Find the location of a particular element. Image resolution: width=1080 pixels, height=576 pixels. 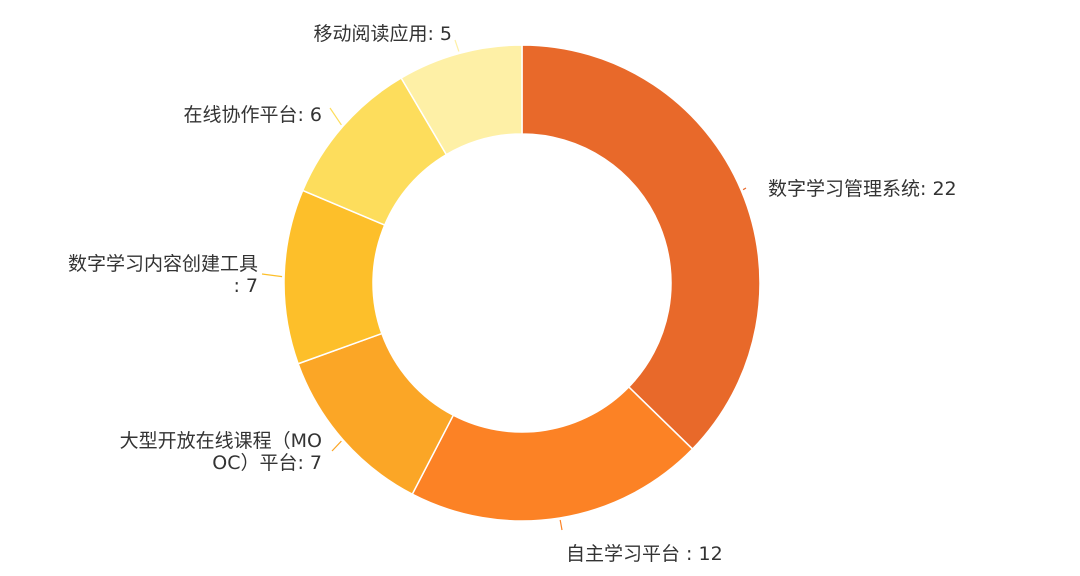

slice-label-1: 数字学习管理系统: 22 is located at coordinates (862, 189).